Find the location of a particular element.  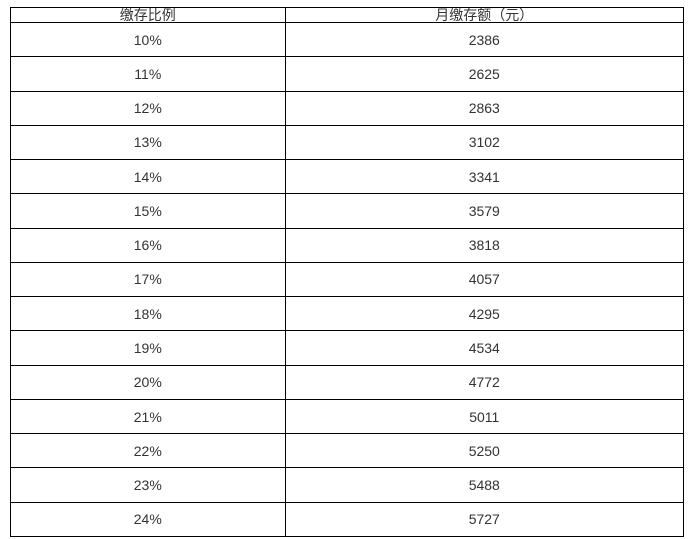

cell-ratio: 24% is located at coordinates (148, 519).